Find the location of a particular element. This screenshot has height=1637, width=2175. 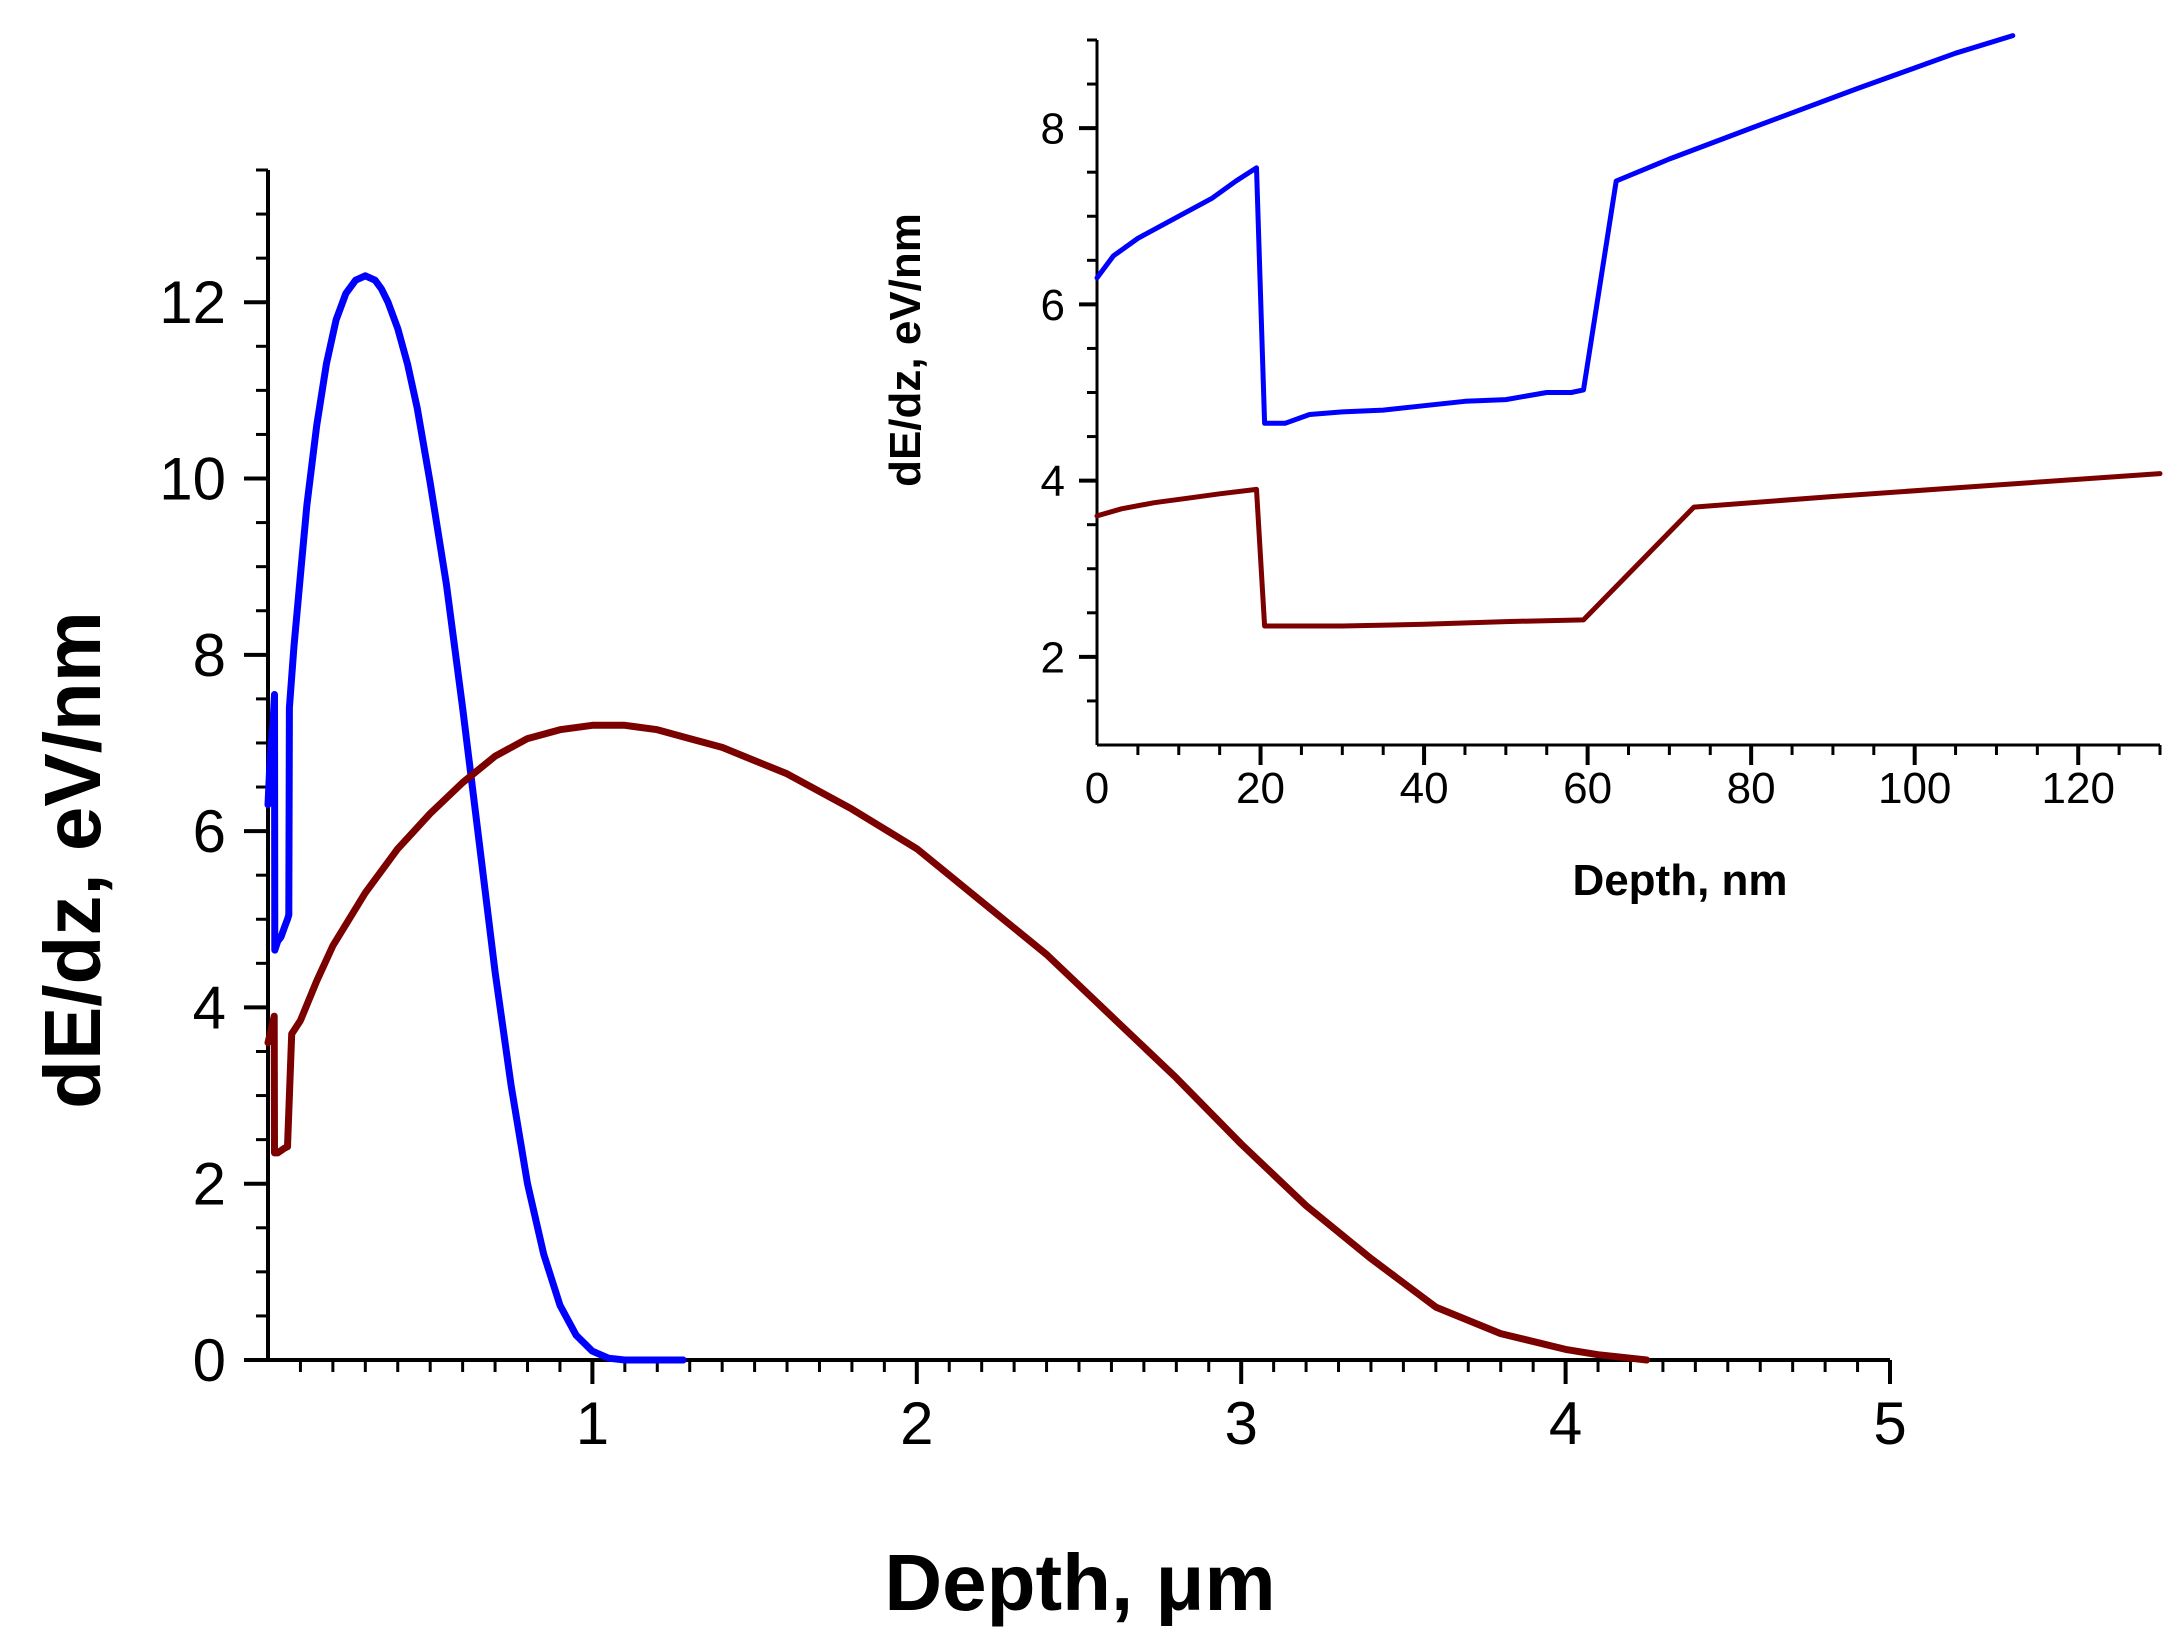

main-x-tick-label: 4 is located at coordinates (1565, 1423).